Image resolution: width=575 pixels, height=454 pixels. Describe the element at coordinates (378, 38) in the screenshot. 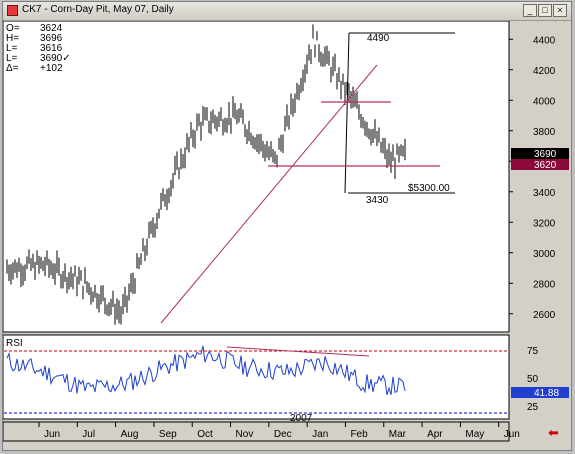

I see `high-annotation: 4490` at that location.